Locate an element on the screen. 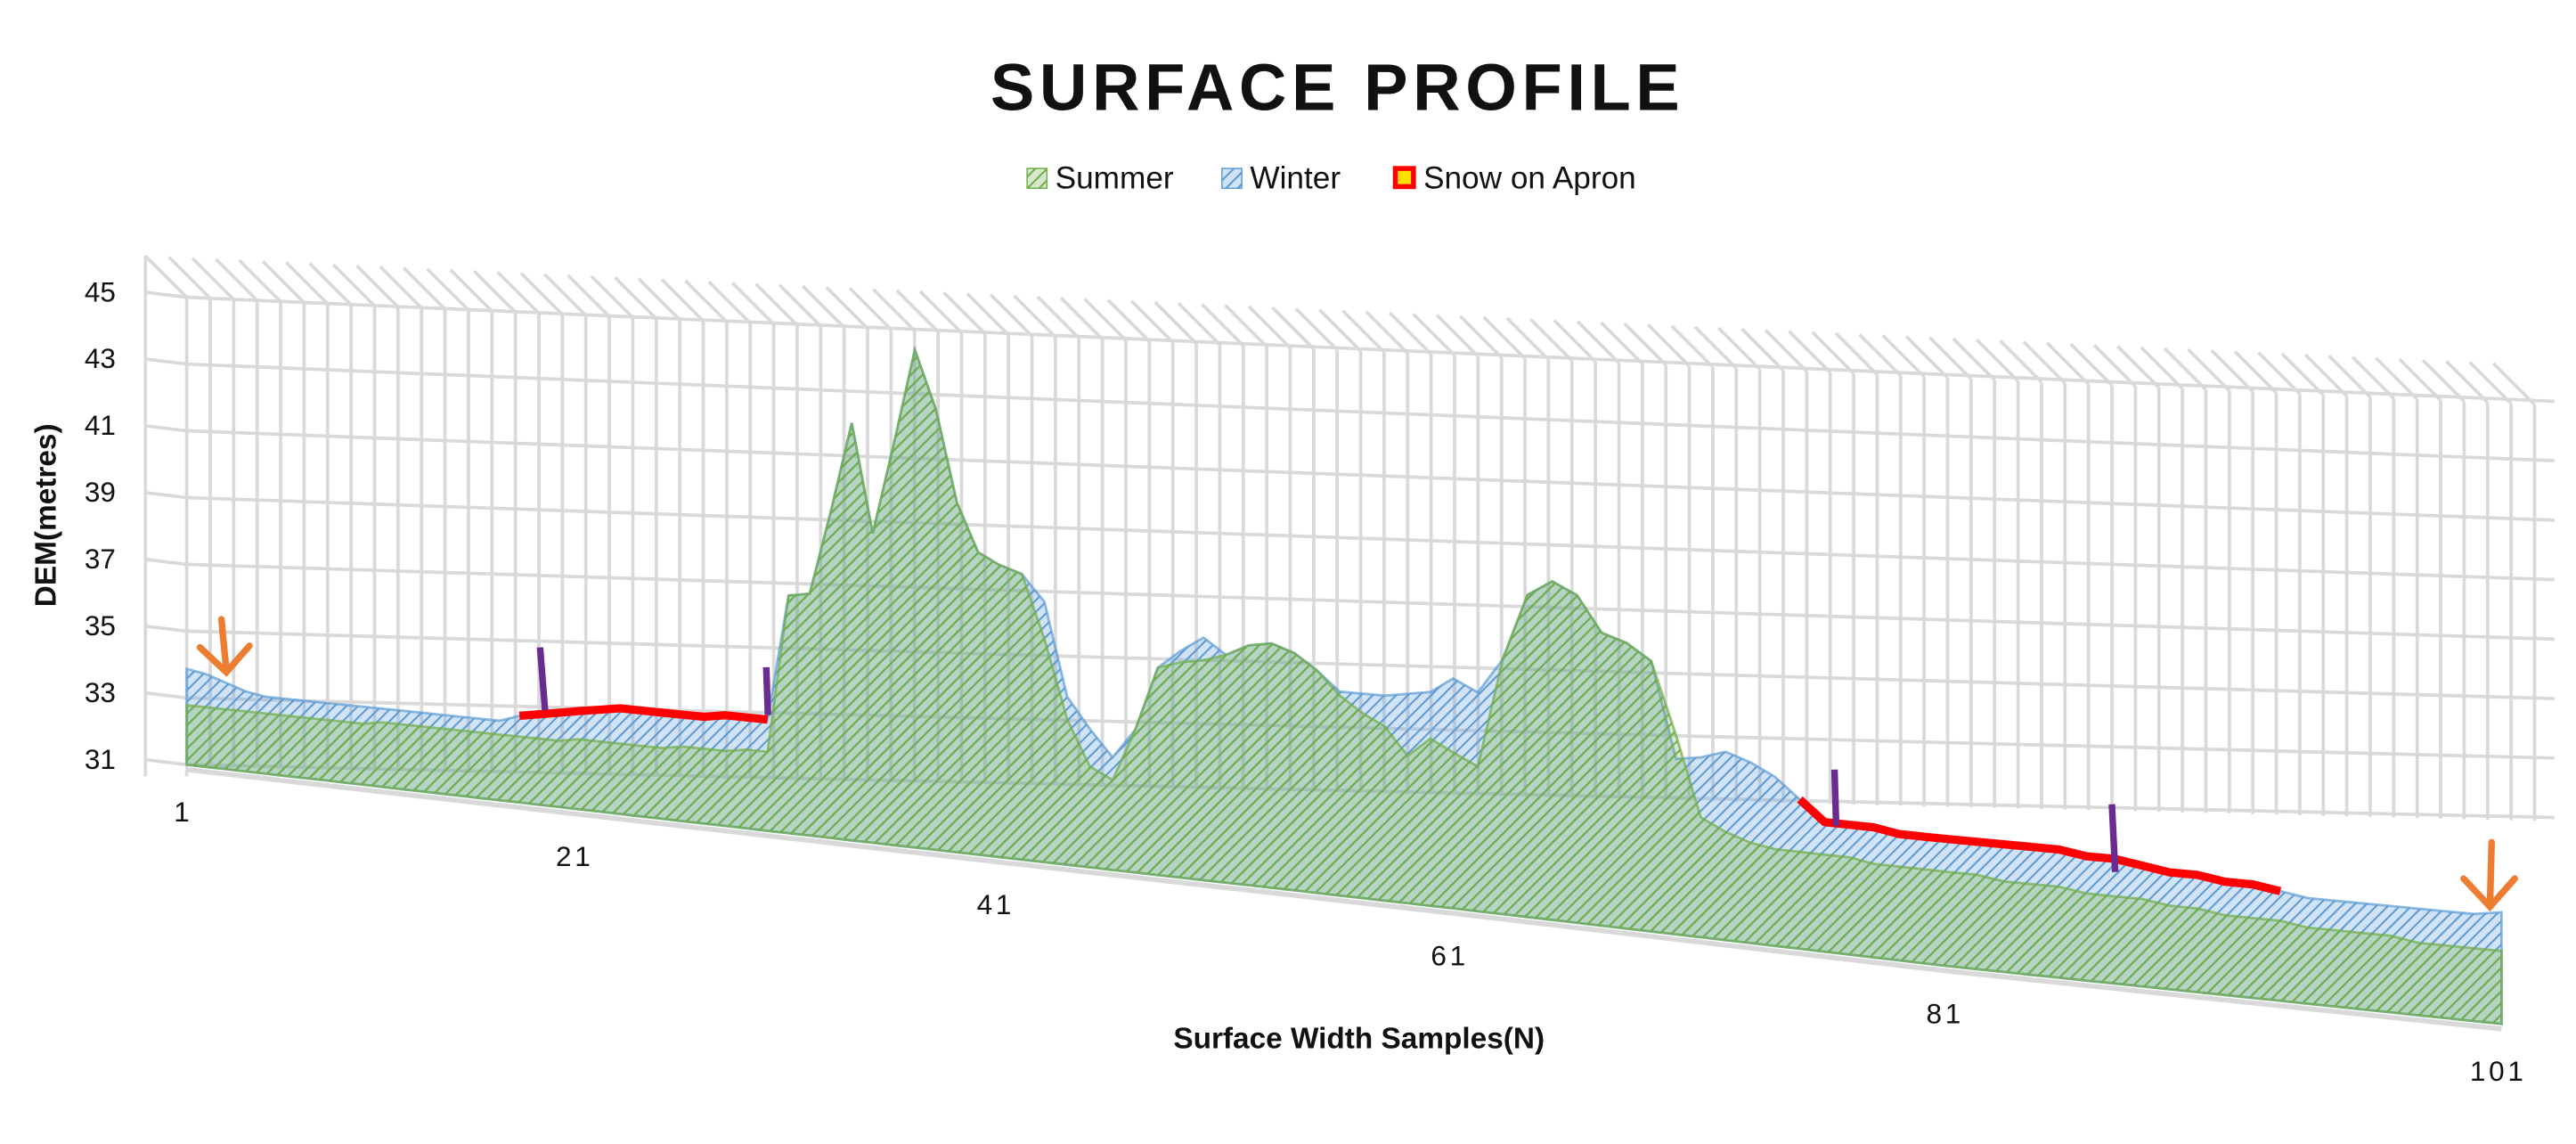 Image resolution: width=2576 pixels, height=1144 pixels. y-axis-title: DEM(metres) is located at coordinates (47, 515).